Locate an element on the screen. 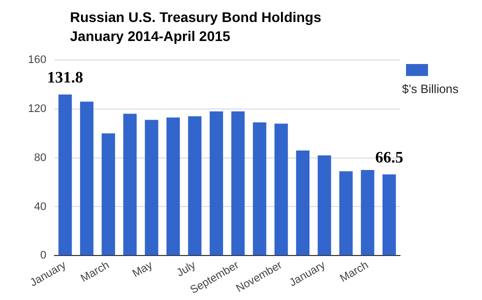 Image resolution: width=482 pixels, height=300 pixels. data-label: 131.8 is located at coordinates (65, 78).